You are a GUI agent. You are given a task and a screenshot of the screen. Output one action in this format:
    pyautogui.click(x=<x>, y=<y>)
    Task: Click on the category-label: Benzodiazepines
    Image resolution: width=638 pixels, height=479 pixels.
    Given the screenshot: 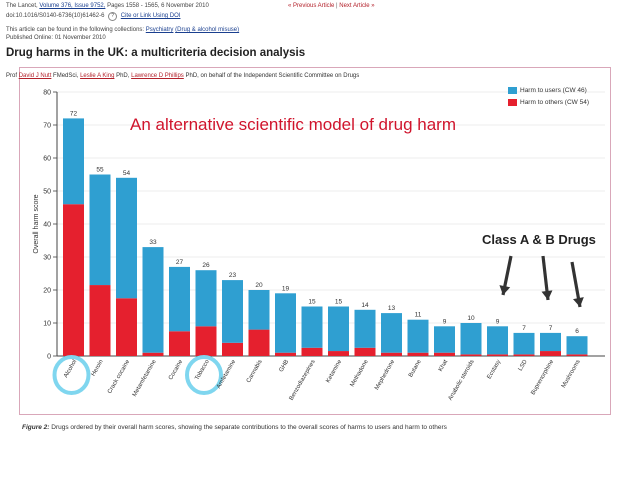 What is the action you would take?
    pyautogui.click(x=303, y=380)
    